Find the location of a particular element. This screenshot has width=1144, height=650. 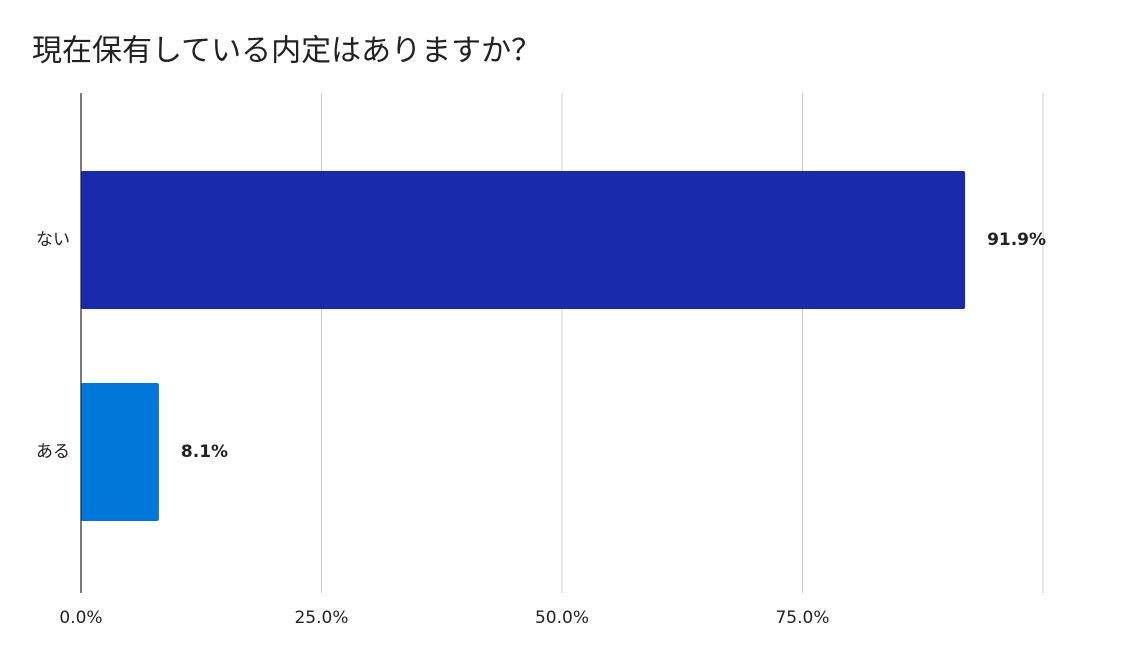

value-label: 91.9% is located at coordinates (1016, 240).